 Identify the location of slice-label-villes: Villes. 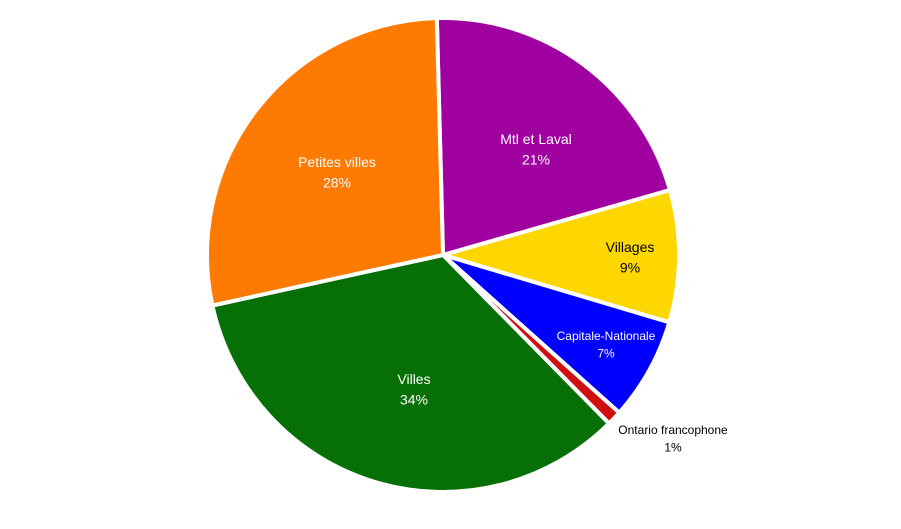
(413, 379).